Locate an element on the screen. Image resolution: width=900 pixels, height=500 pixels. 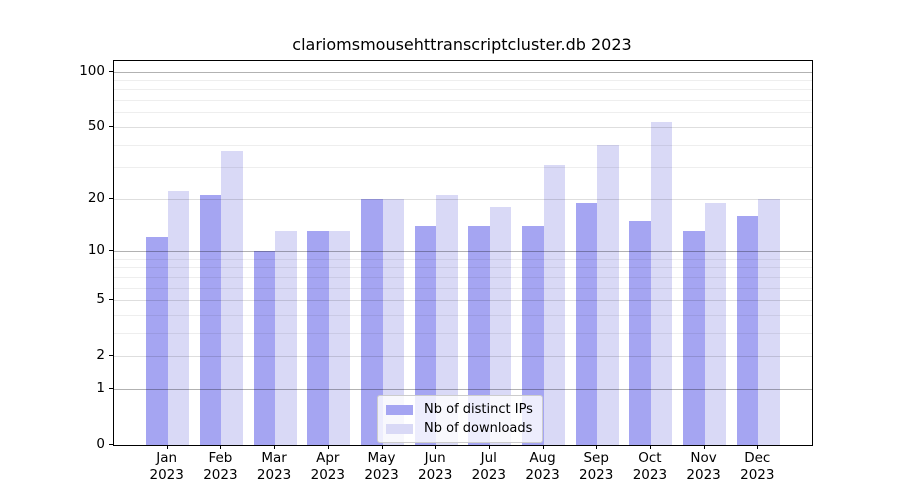
legend-item-downloads: Nb of downloads is located at coordinates (459, 428).